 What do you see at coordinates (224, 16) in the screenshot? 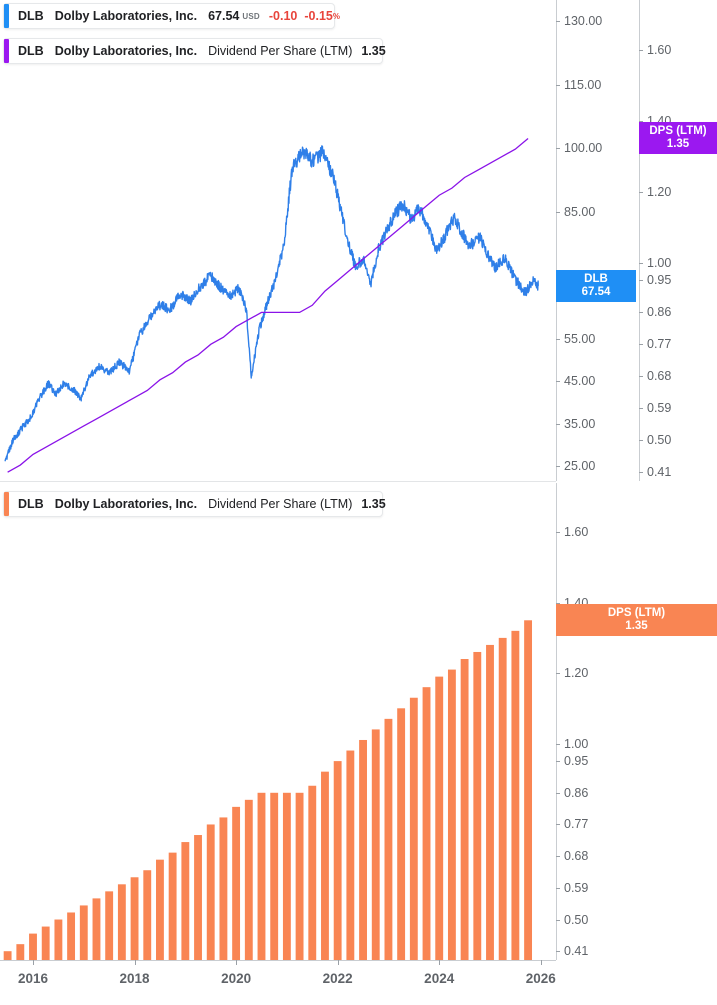
I see `legend-price-value: 67.54` at bounding box center [224, 16].